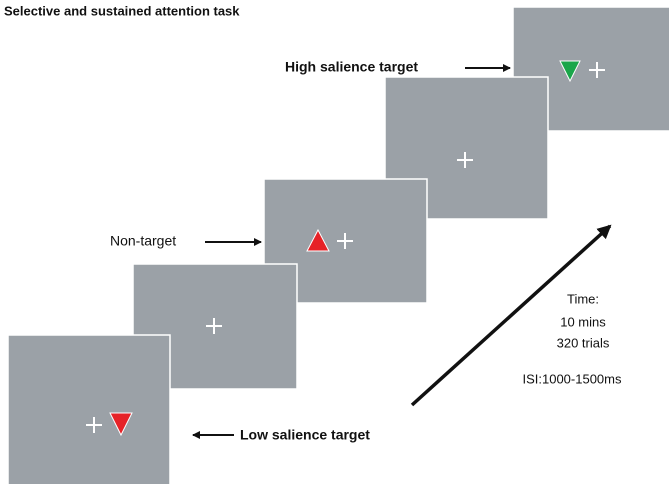 The height and width of the screenshot is (484, 669). Describe the element at coordinates (351, 67) in the screenshot. I see `high-label: High salience target` at that location.